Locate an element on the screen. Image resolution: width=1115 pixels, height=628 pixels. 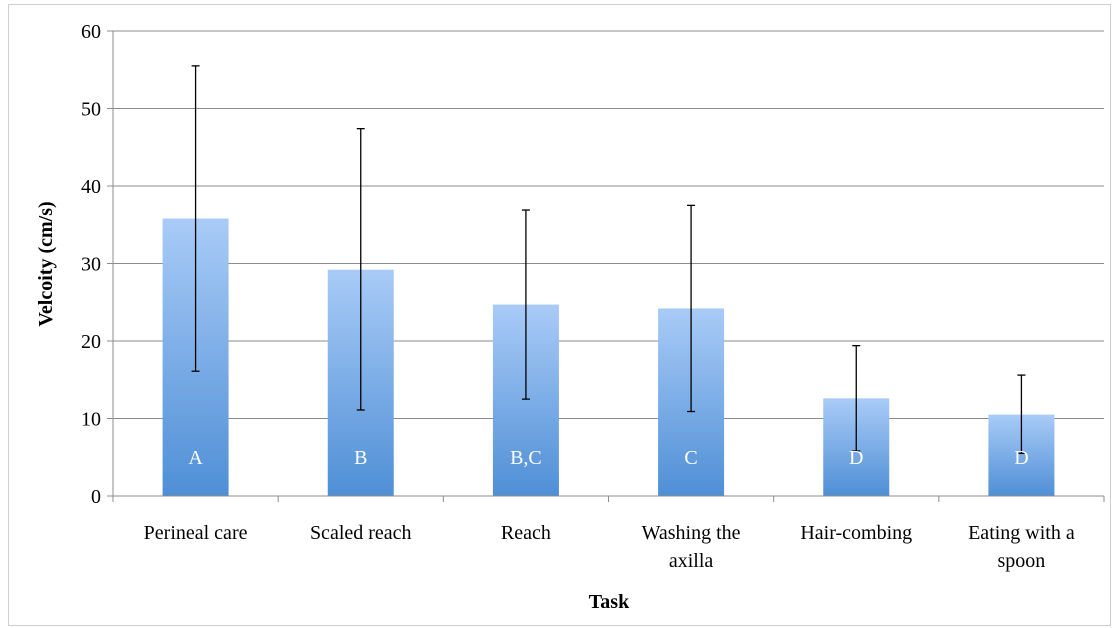
y-tick-label: 0 is located at coordinates (96, 497).